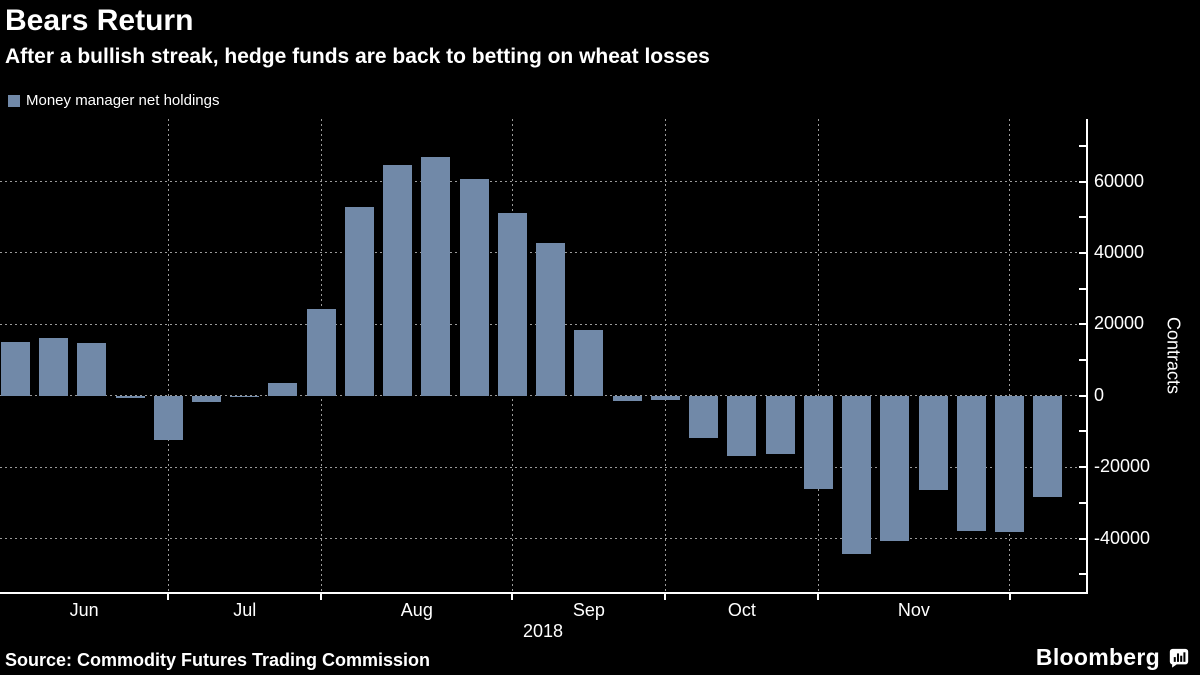 The height and width of the screenshot is (675, 1200). I want to click on legend-label: Money manager net holdings, so click(123, 100).